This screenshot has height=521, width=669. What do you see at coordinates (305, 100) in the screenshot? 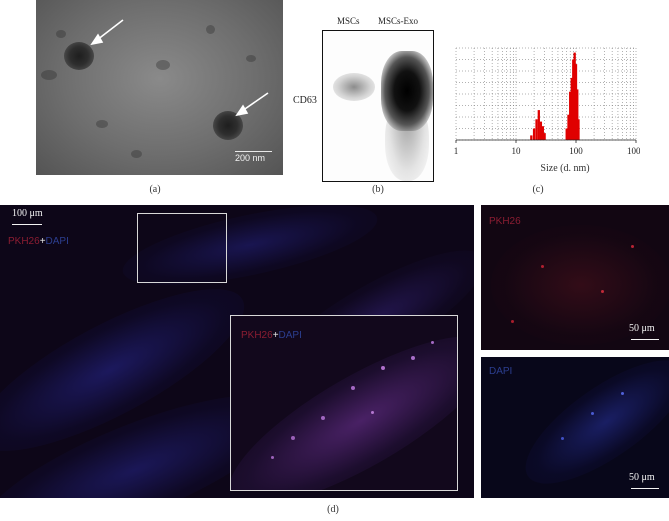
I see `marker-label-cd63: CD63` at bounding box center [305, 100].